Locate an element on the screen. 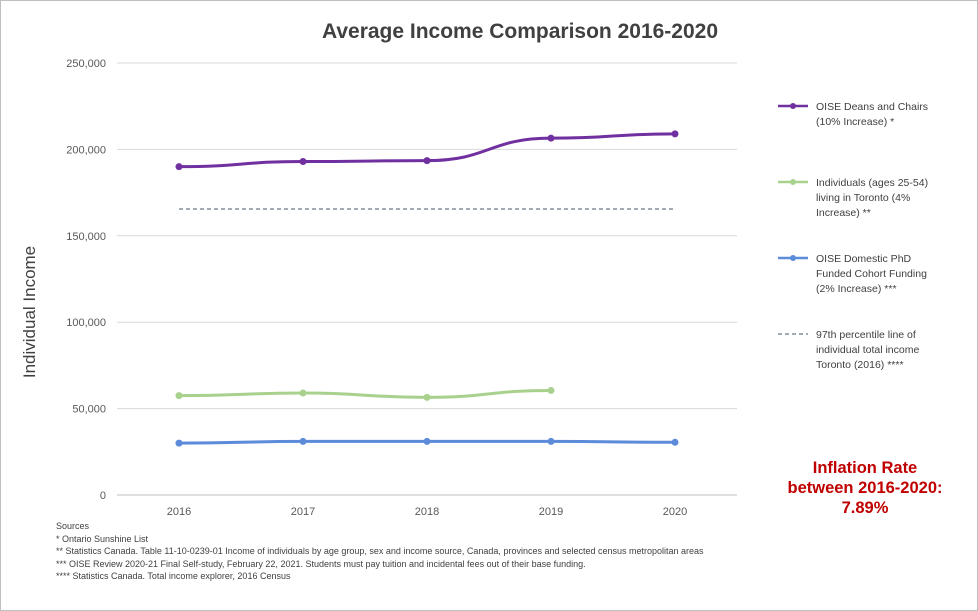 This screenshot has height=611, width=978. y-tick-label: 250,000 is located at coordinates (86, 64).